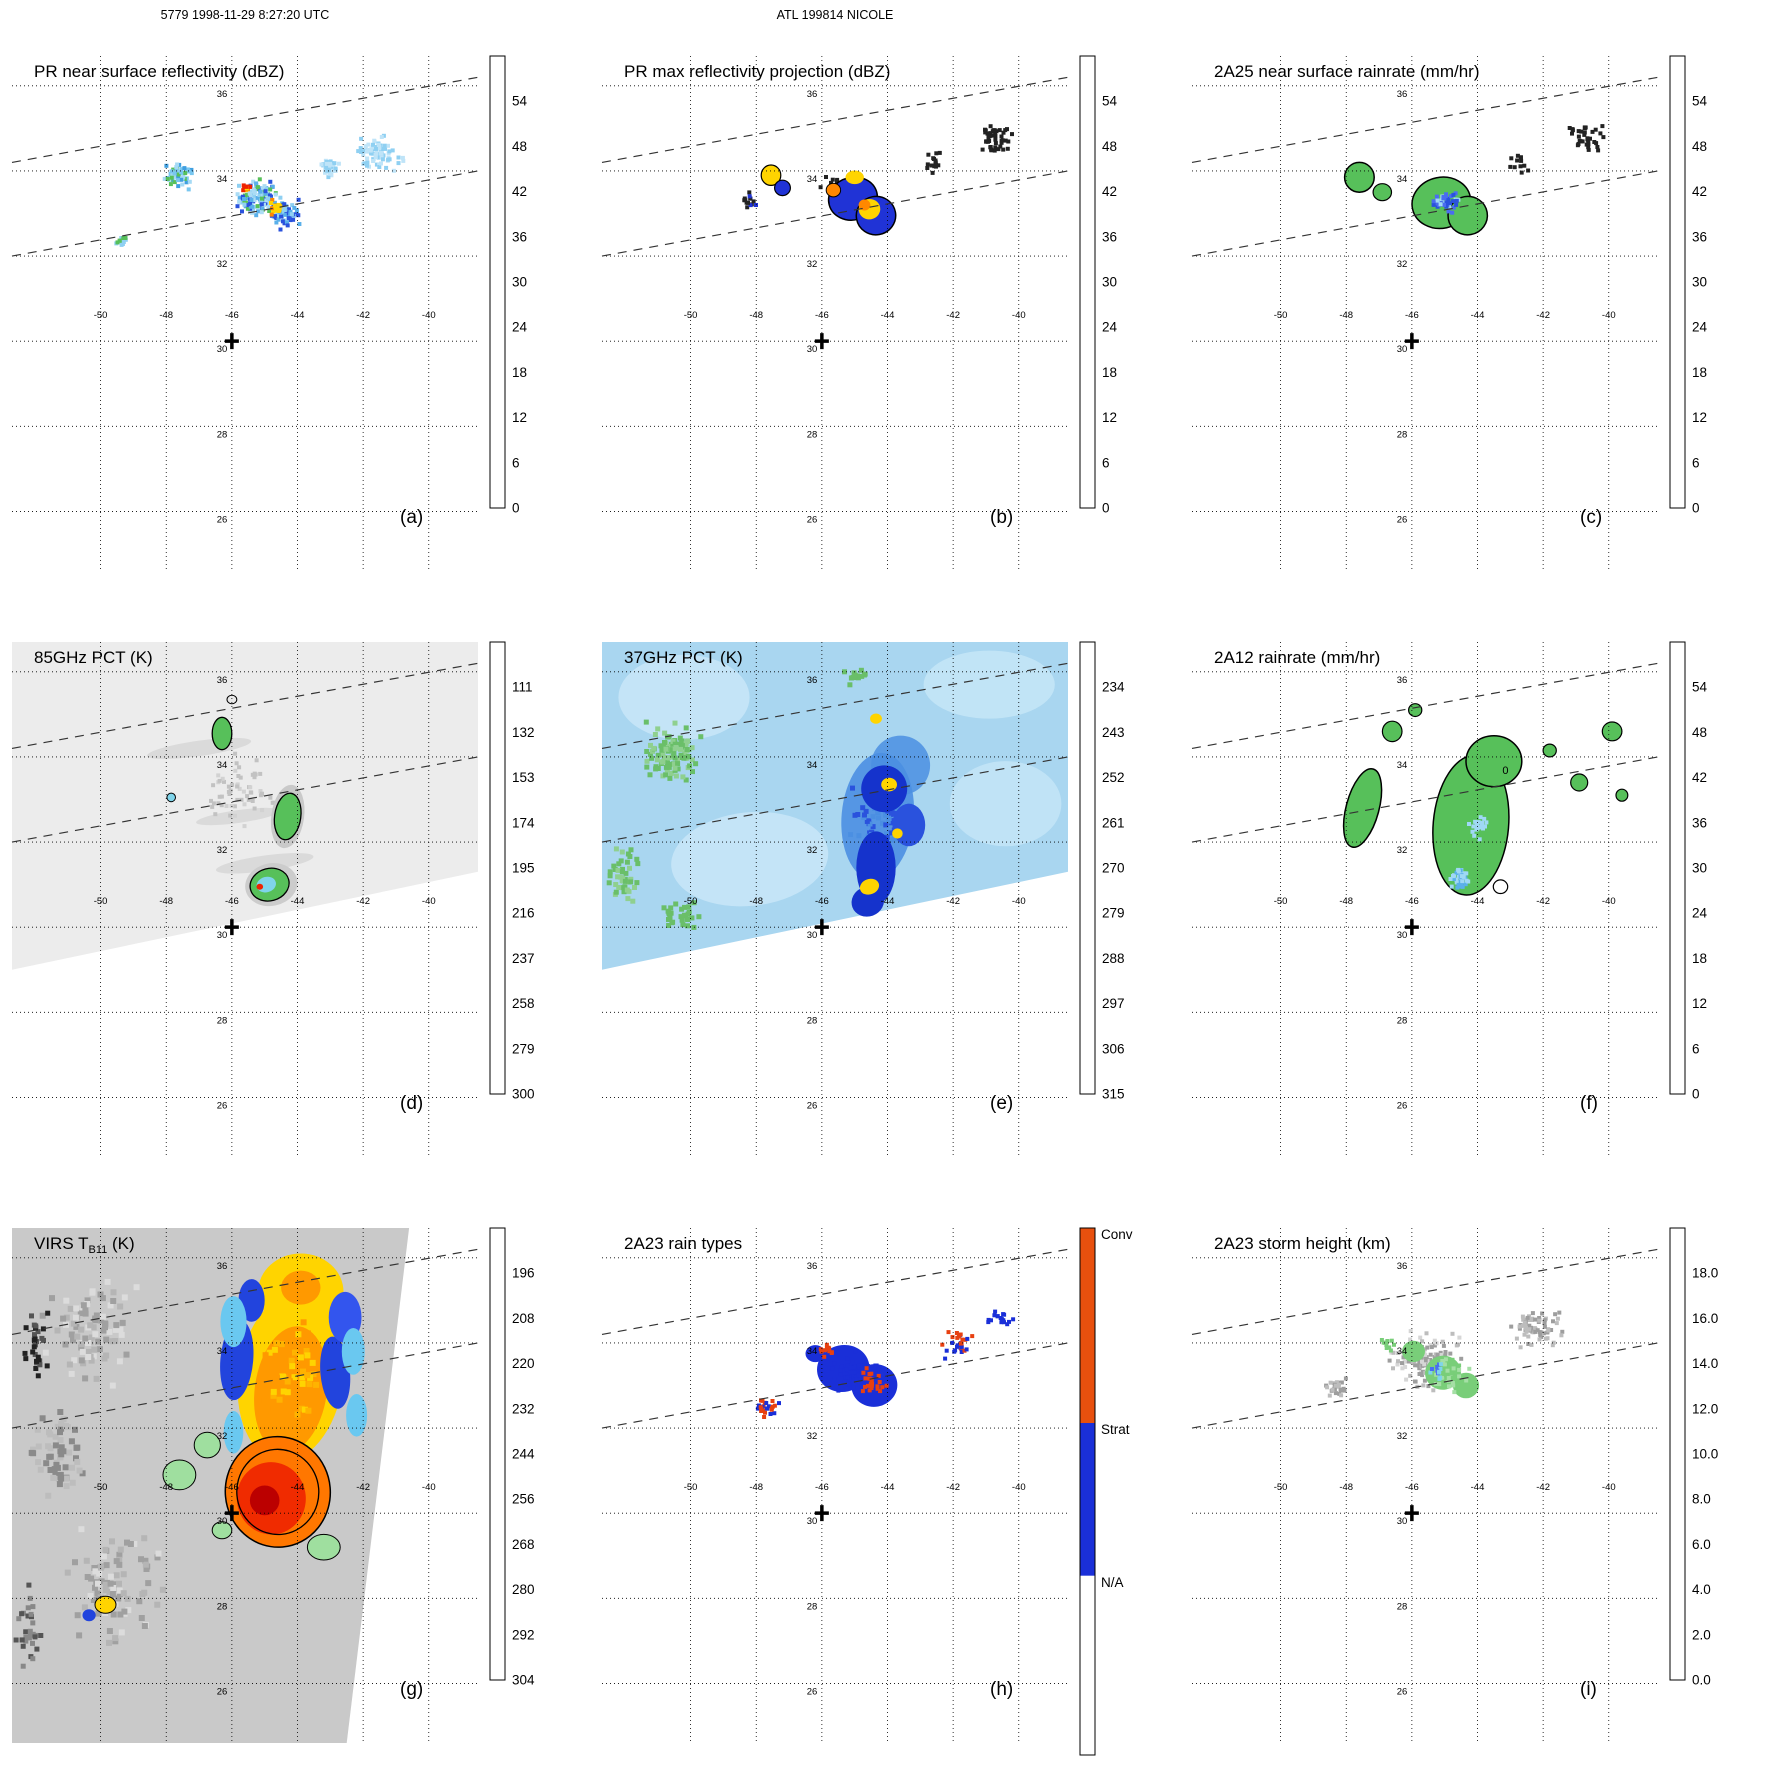  Describe the element at coordinates (1589, 1103) in the screenshot. I see `panel-letter-label: (f)` at that location.